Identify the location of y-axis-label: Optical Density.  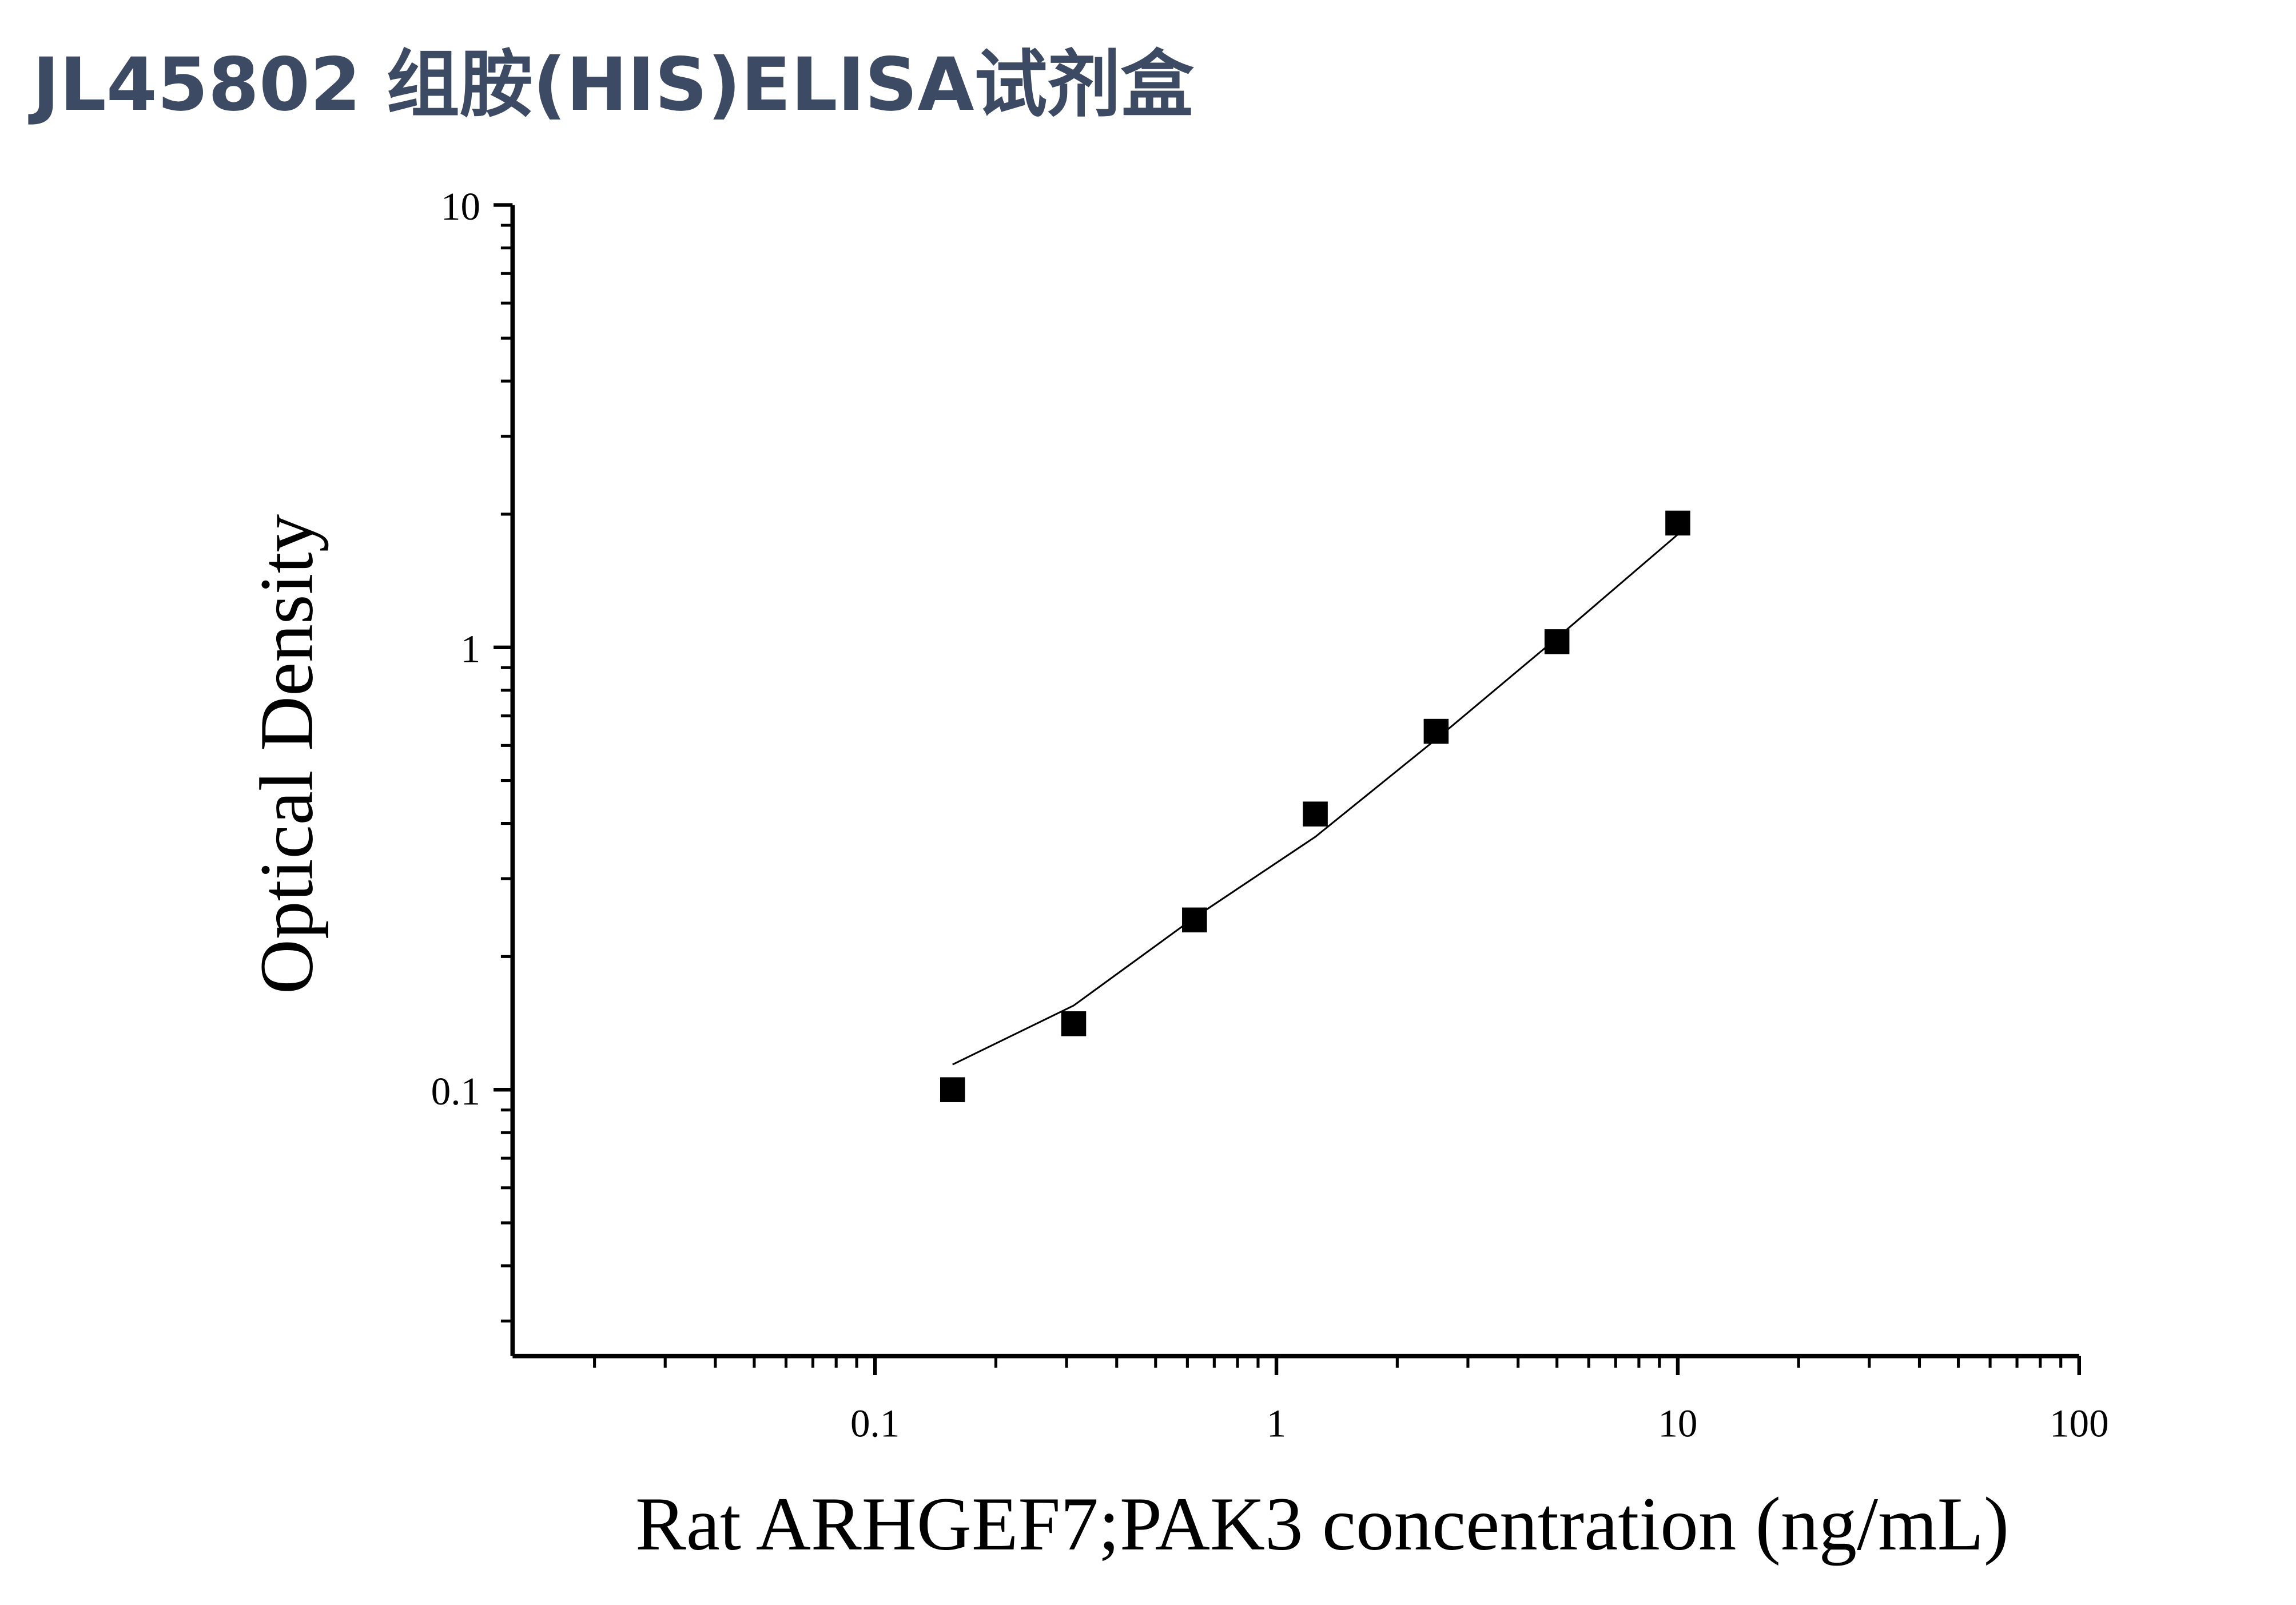
(286, 754).